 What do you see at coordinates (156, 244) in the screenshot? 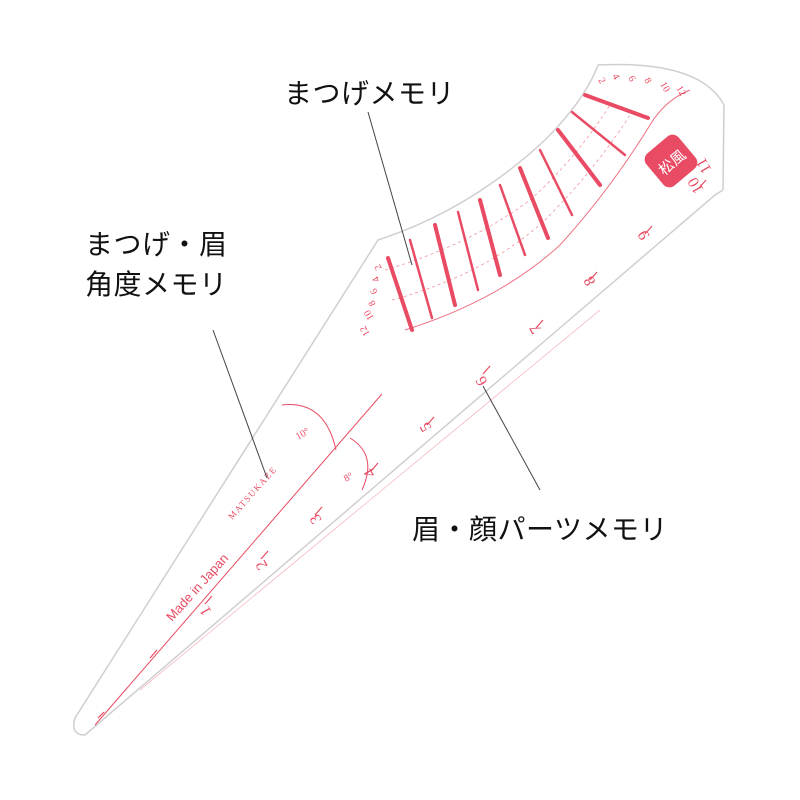
I see `angle-callout-line1: まつげ・眉` at bounding box center [156, 244].